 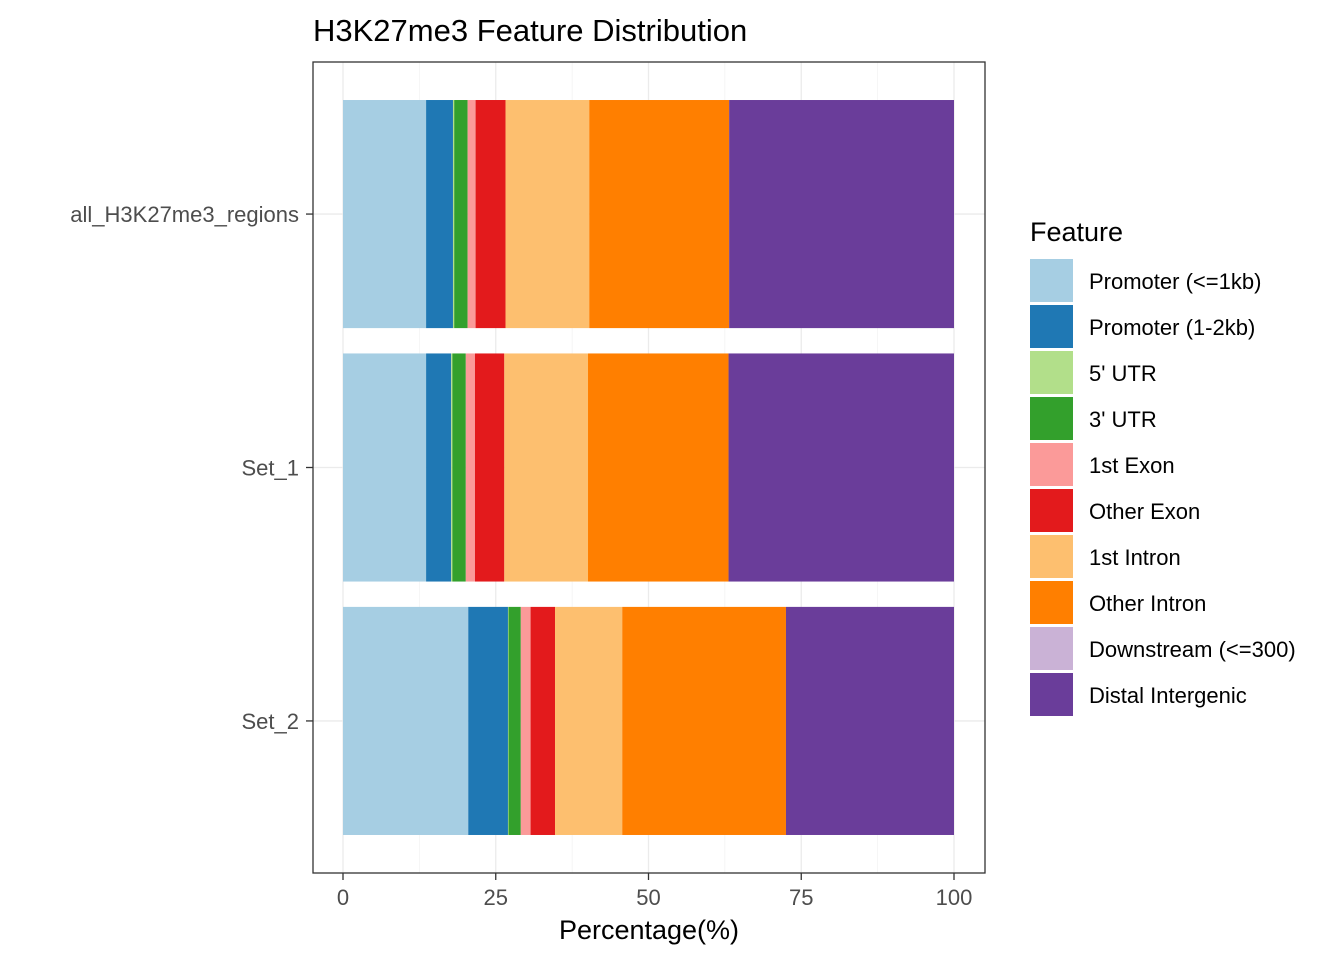 I want to click on legend-label: 3' UTR, so click(x=1123, y=419).